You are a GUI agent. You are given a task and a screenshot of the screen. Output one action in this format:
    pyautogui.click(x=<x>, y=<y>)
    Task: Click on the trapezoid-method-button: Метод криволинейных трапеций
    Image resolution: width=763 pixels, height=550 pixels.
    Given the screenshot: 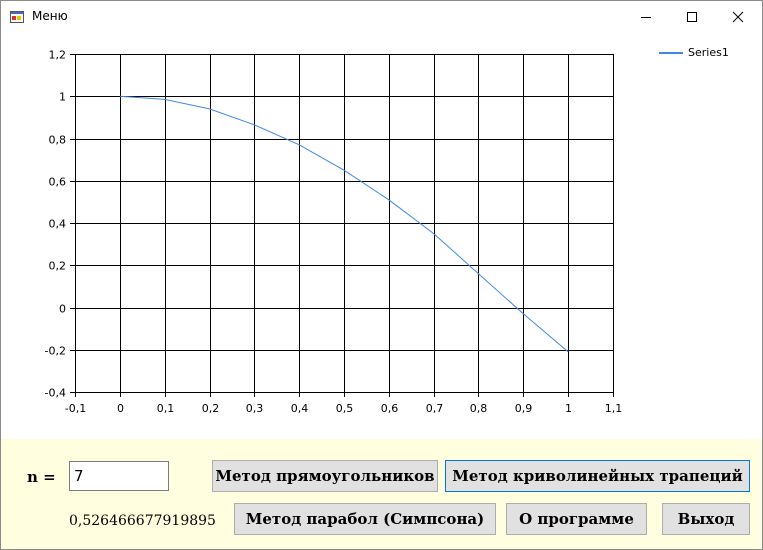 What is the action you would take?
    pyautogui.click(x=597, y=476)
    